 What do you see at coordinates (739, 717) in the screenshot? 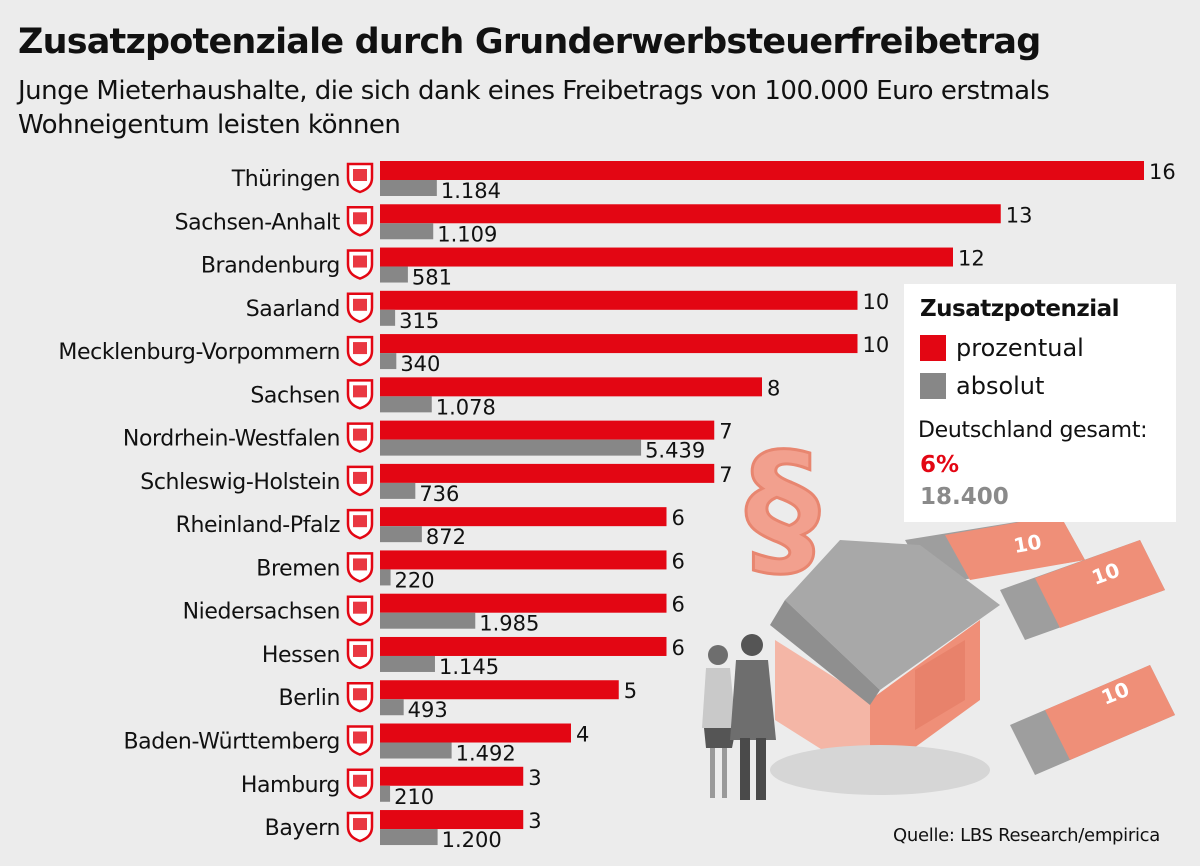
I see `couple-icon` at bounding box center [739, 717].